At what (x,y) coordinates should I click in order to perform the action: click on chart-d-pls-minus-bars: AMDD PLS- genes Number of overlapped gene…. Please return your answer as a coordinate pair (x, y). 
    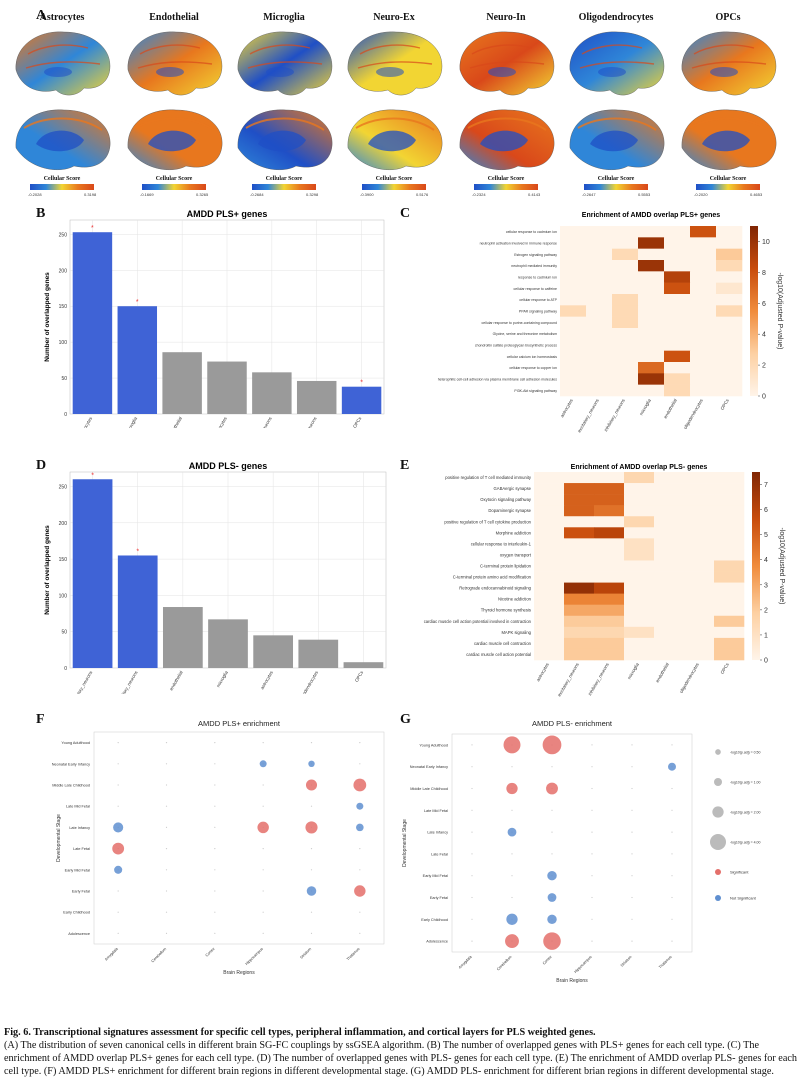
    Looking at the image, I should click on (215, 577).